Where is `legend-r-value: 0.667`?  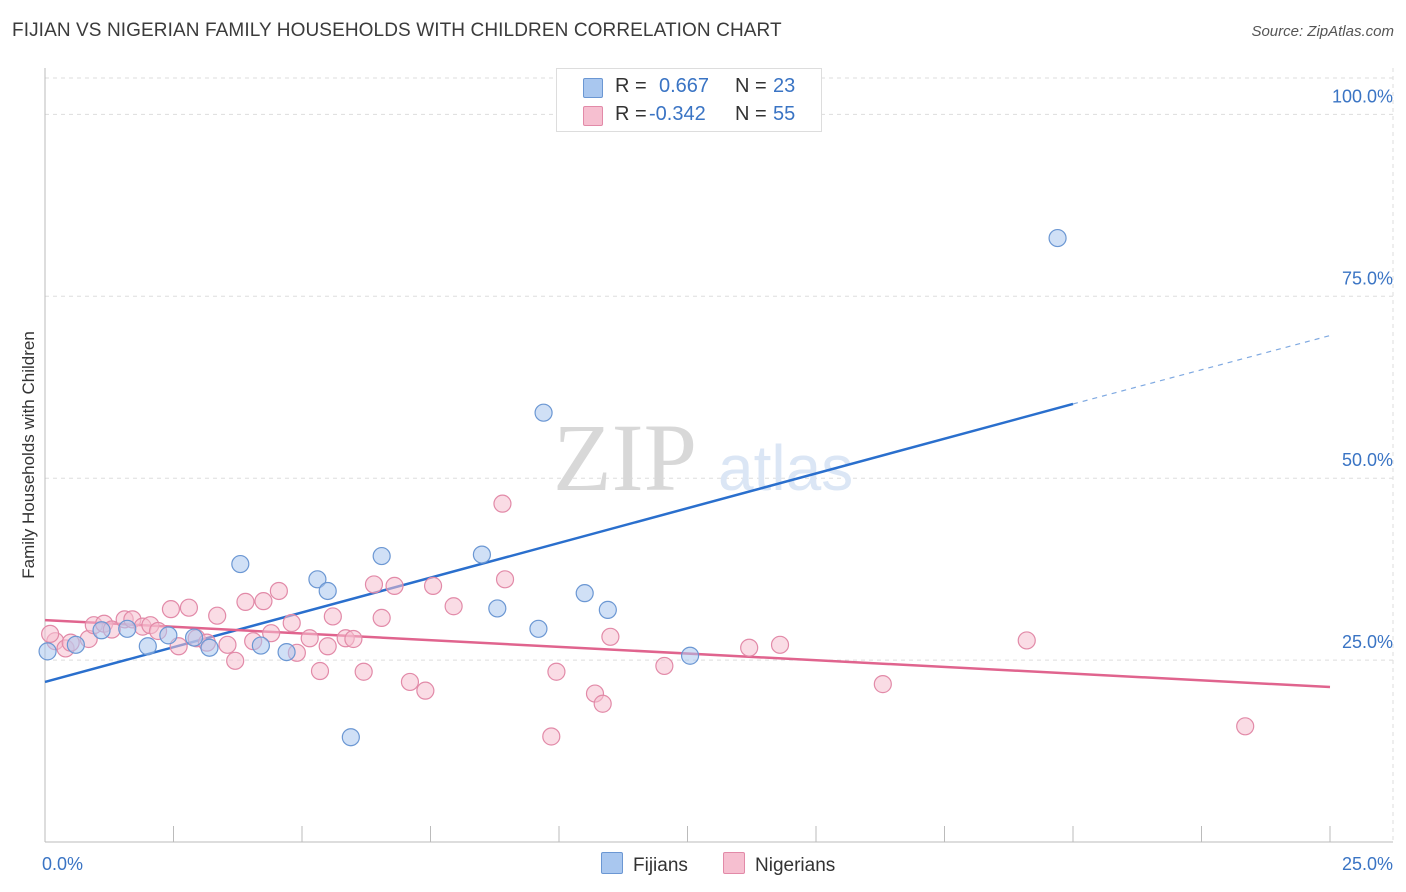 legend-r-value: 0.667 is located at coordinates (684, 86).